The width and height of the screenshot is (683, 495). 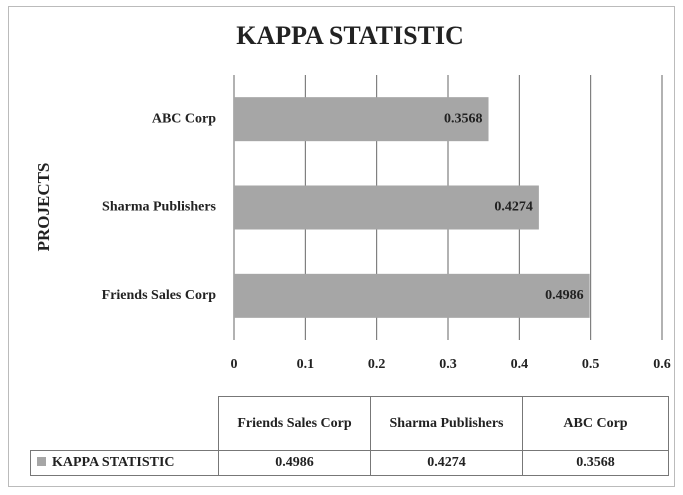 I want to click on table-value-row: KAPPA STATISTIC 0.4986 0.4274 0.3568, so click(x=349, y=463).